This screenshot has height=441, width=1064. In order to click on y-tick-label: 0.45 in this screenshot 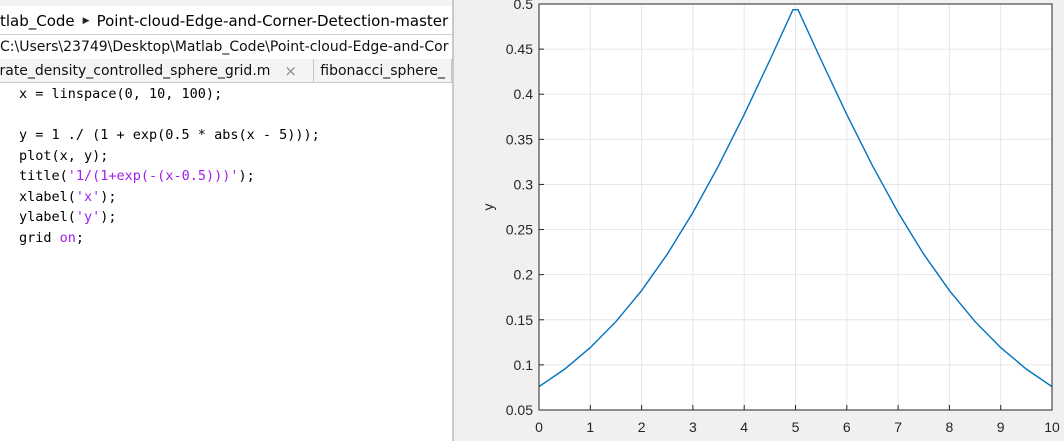, I will do `click(519, 49)`.